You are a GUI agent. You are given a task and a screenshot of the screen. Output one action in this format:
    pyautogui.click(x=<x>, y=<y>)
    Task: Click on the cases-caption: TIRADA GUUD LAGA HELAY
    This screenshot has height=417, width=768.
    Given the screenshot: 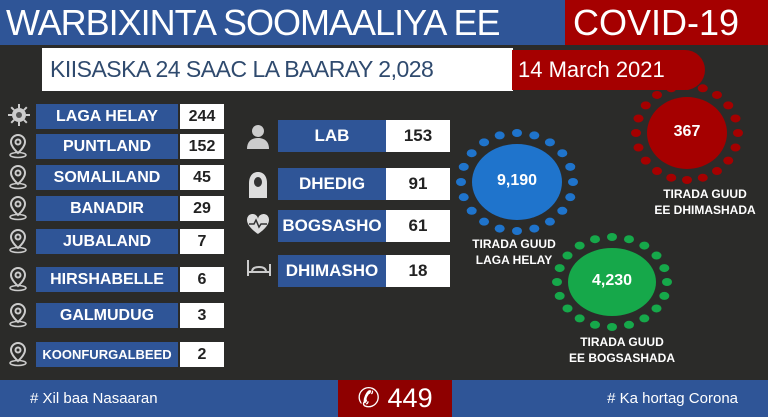 What is the action you would take?
    pyautogui.click(x=514, y=252)
    